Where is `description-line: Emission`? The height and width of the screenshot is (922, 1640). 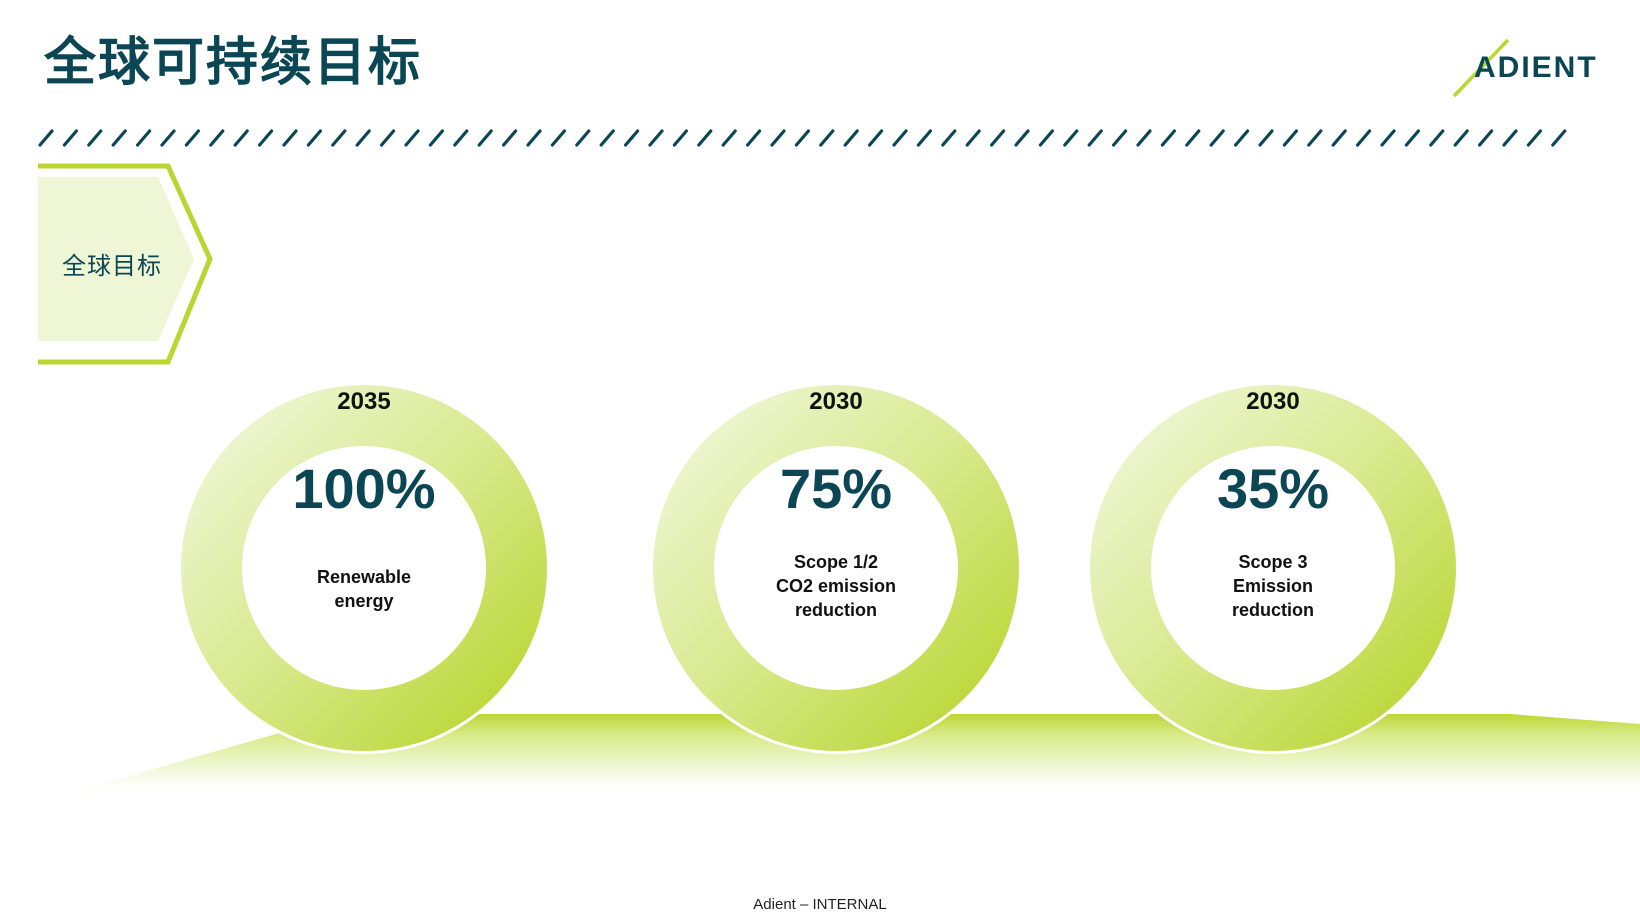
description-line: Emission is located at coordinates (1273, 586).